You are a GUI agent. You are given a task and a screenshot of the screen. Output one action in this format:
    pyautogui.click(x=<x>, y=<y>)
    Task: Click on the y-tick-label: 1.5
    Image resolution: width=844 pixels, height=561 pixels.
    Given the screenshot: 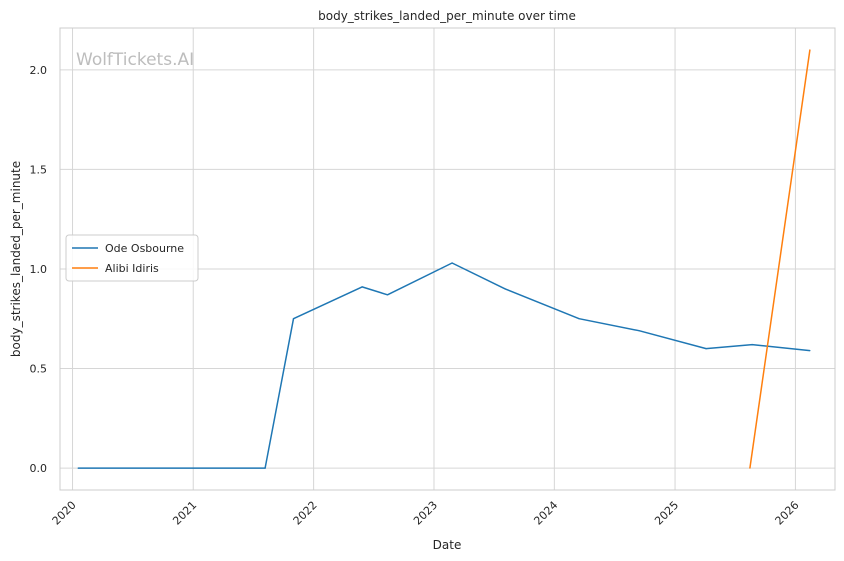 What is the action you would take?
    pyautogui.click(x=39, y=169)
    